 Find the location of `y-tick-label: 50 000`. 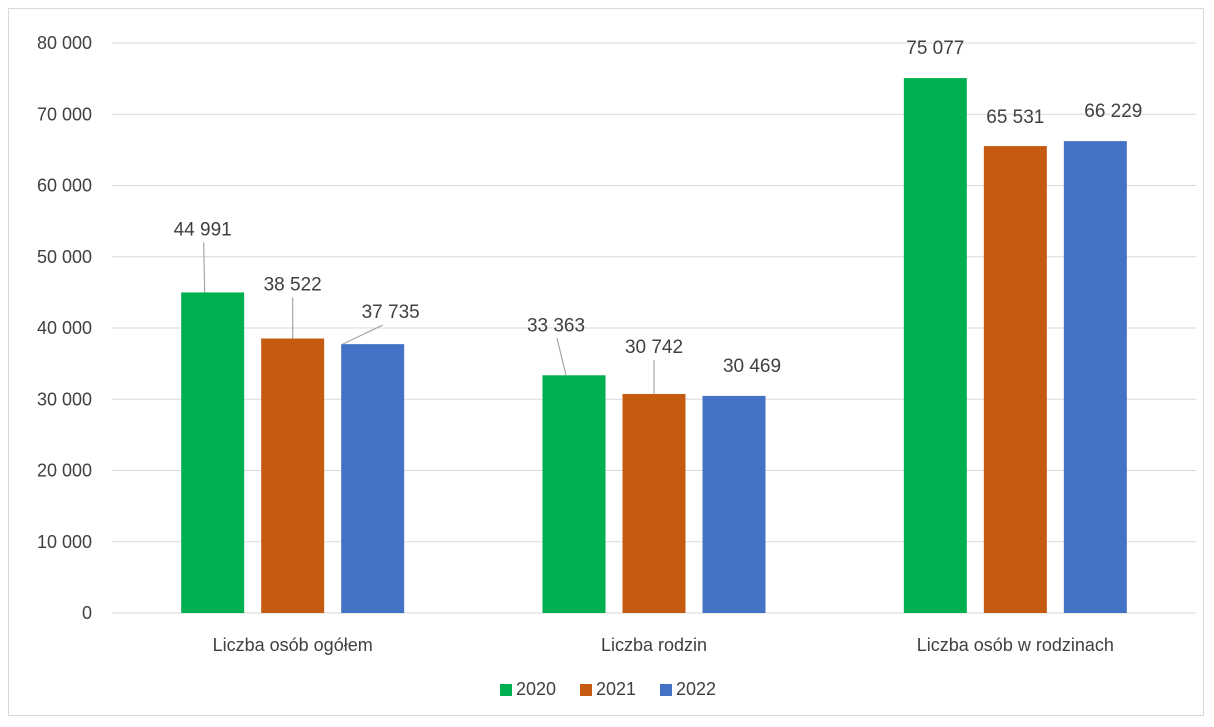

y-tick-label: 50 000 is located at coordinates (64, 257).